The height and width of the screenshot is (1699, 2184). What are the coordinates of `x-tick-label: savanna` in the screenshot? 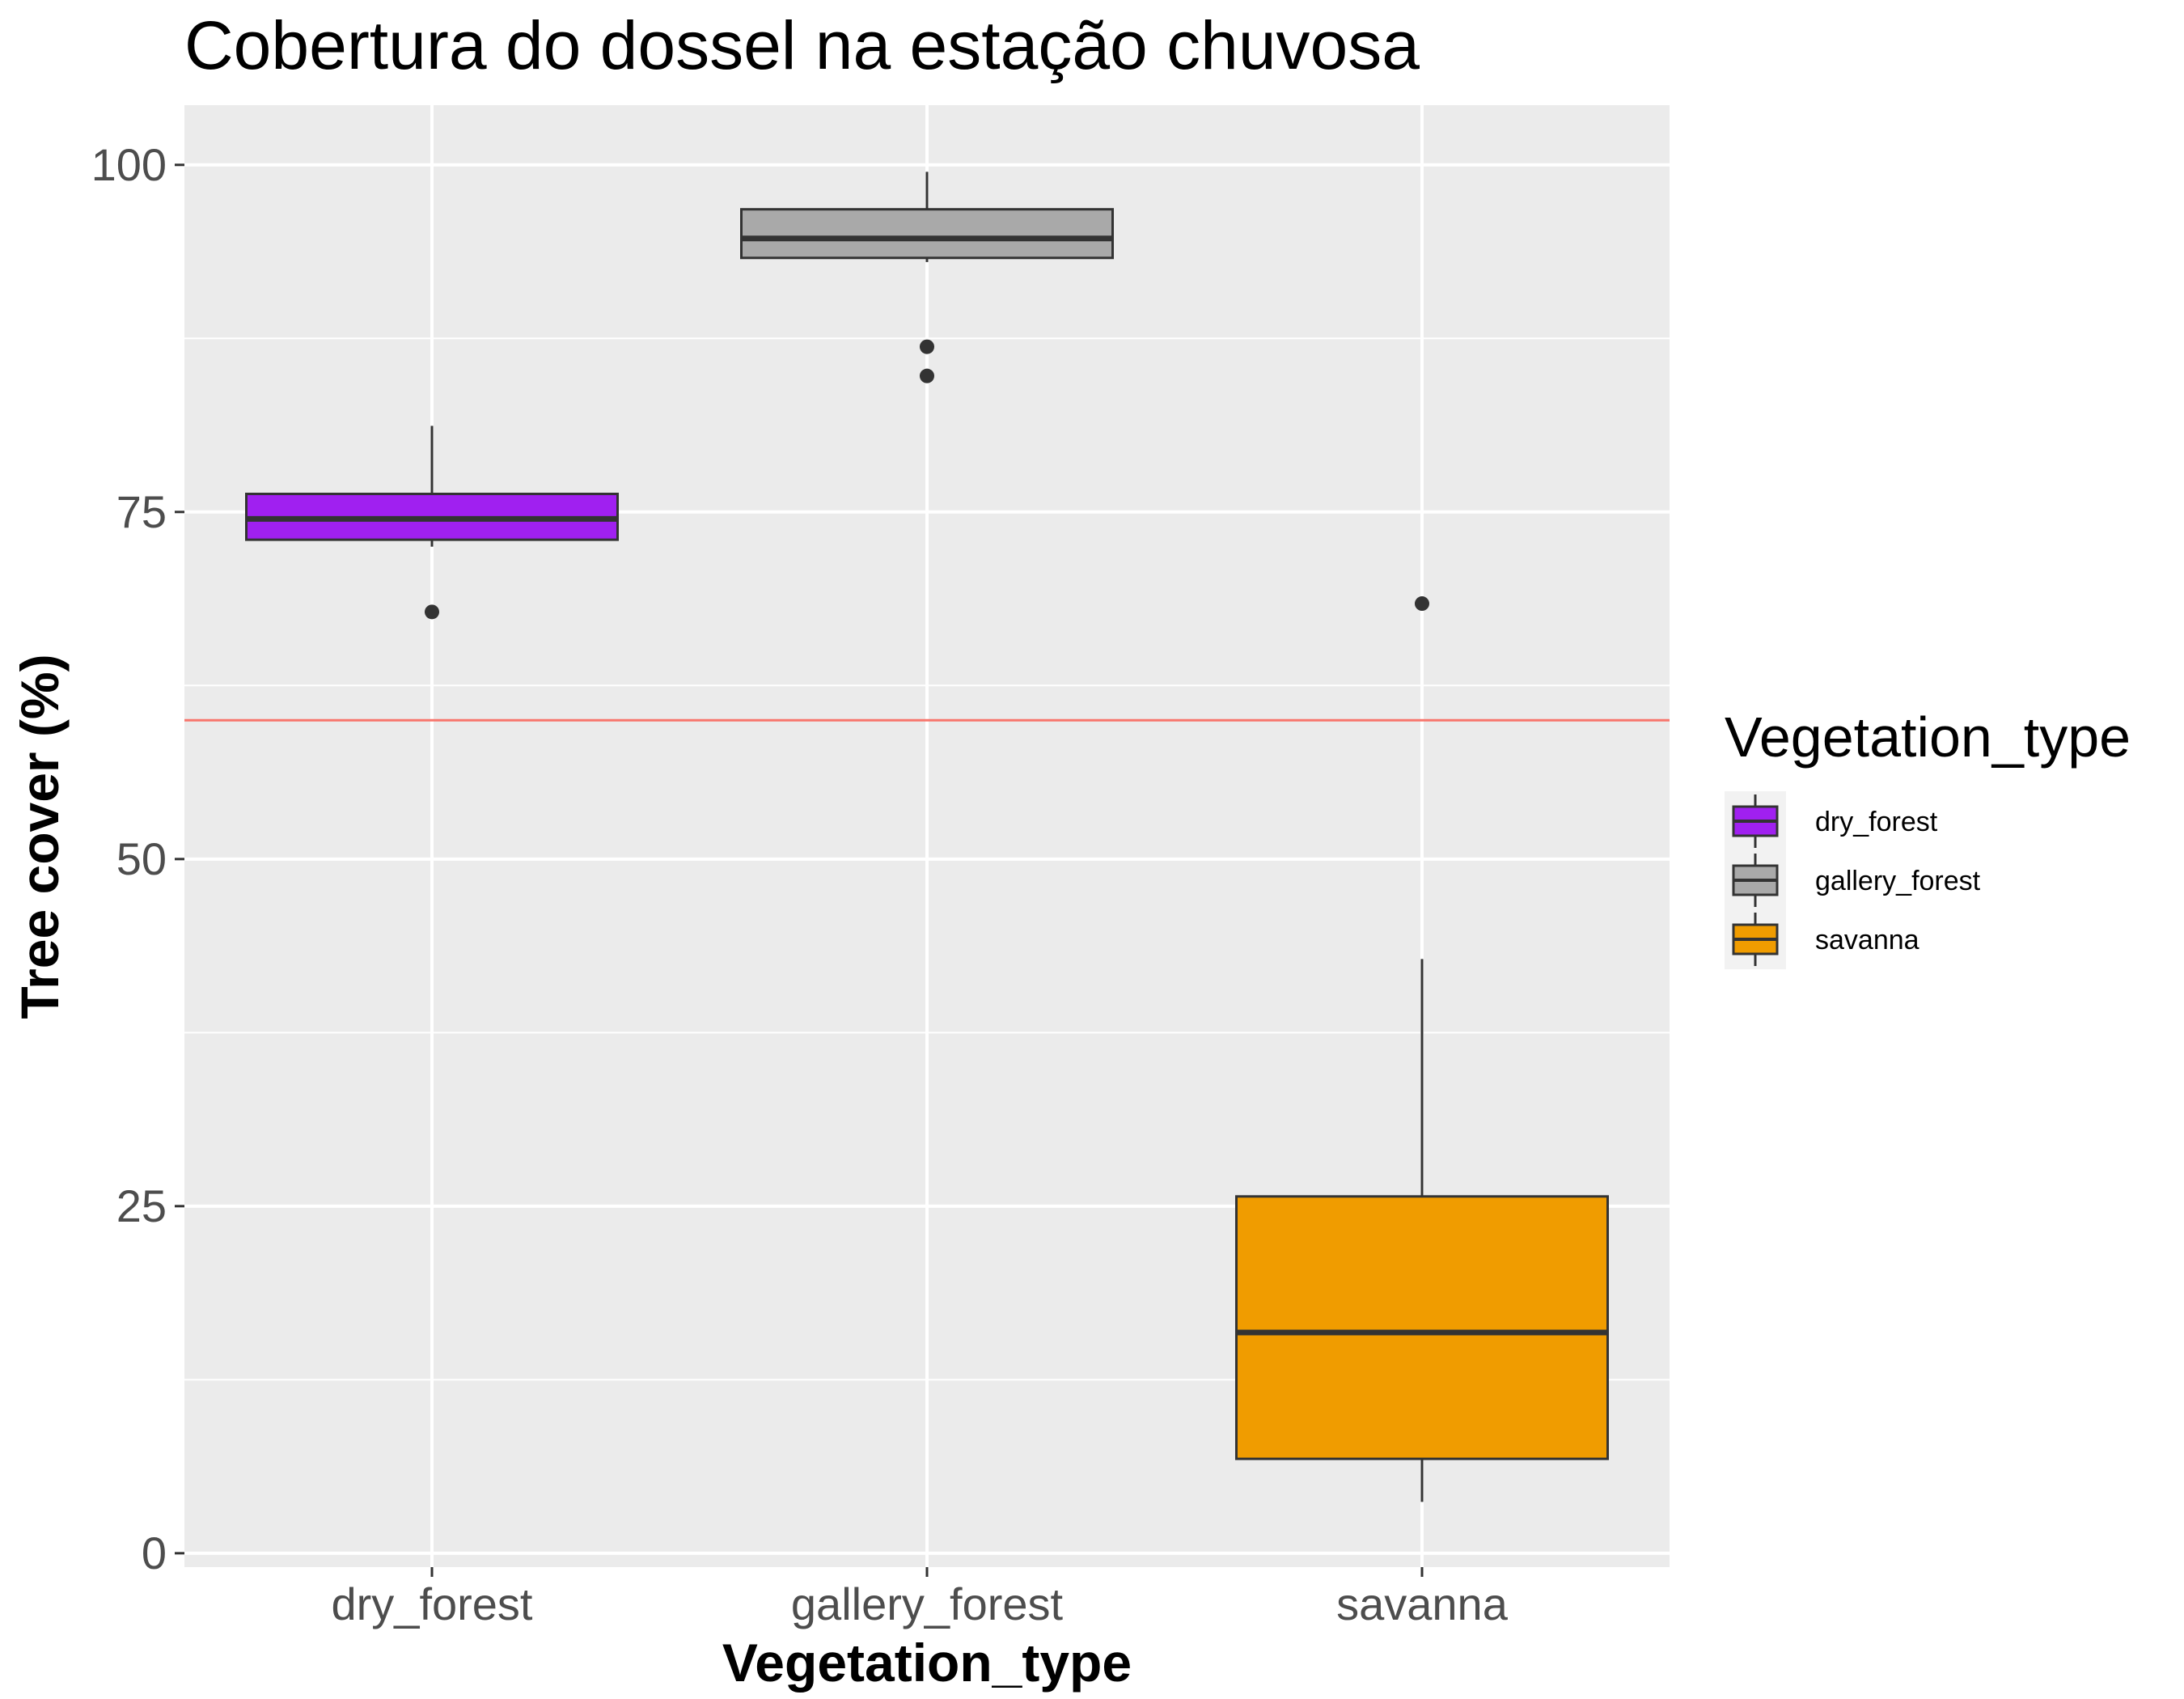 It's located at (1422, 1603).